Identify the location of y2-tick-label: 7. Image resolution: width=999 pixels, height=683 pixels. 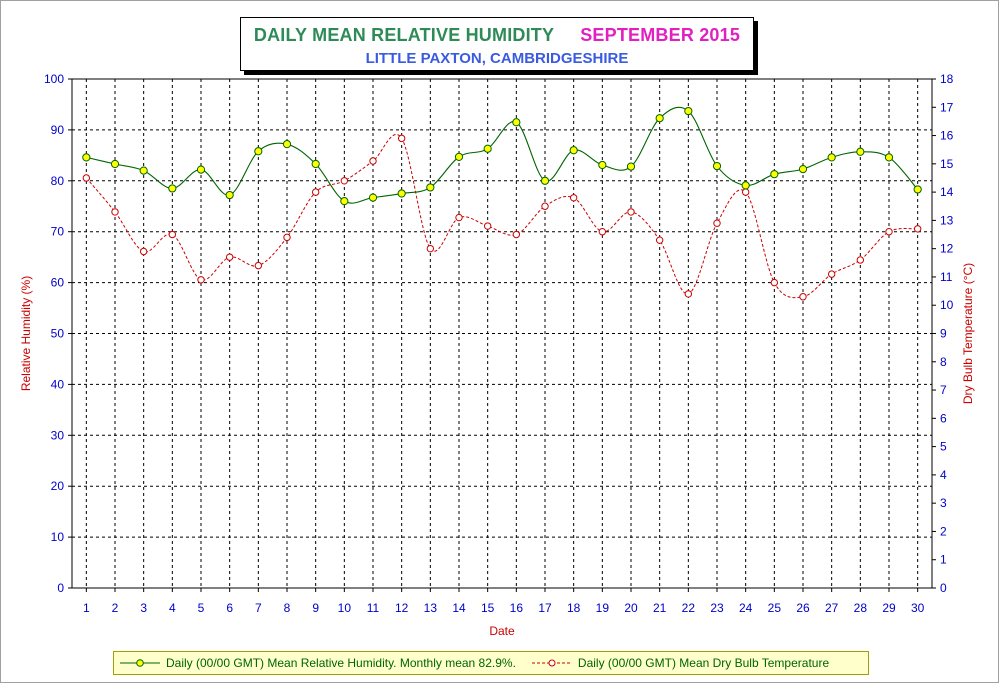
(943, 390).